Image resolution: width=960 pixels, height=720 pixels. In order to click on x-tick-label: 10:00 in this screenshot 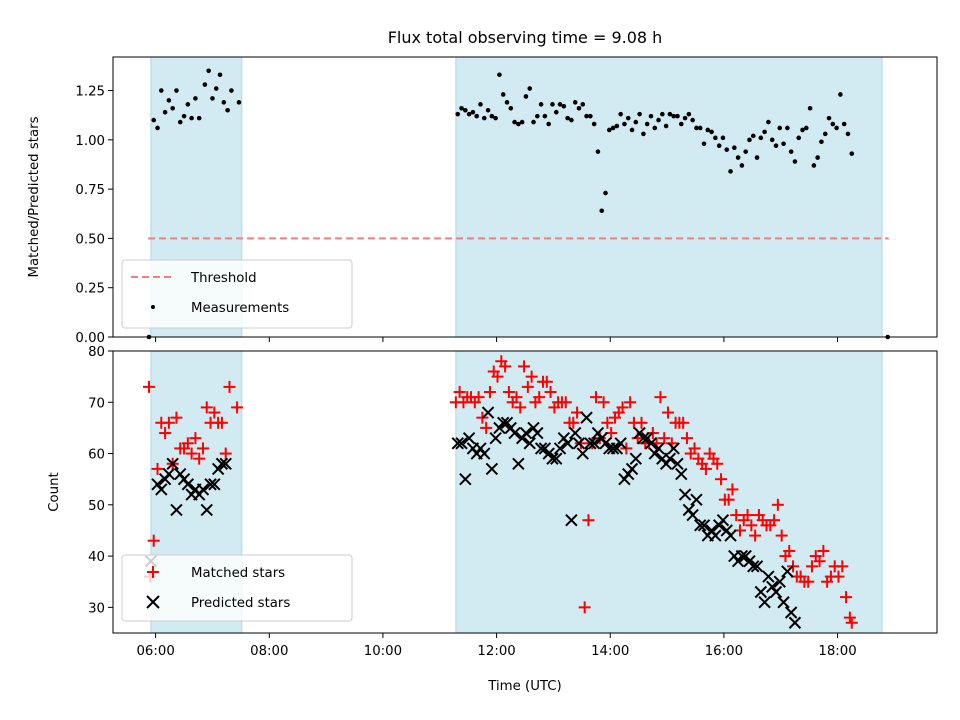, I will do `click(383, 651)`.